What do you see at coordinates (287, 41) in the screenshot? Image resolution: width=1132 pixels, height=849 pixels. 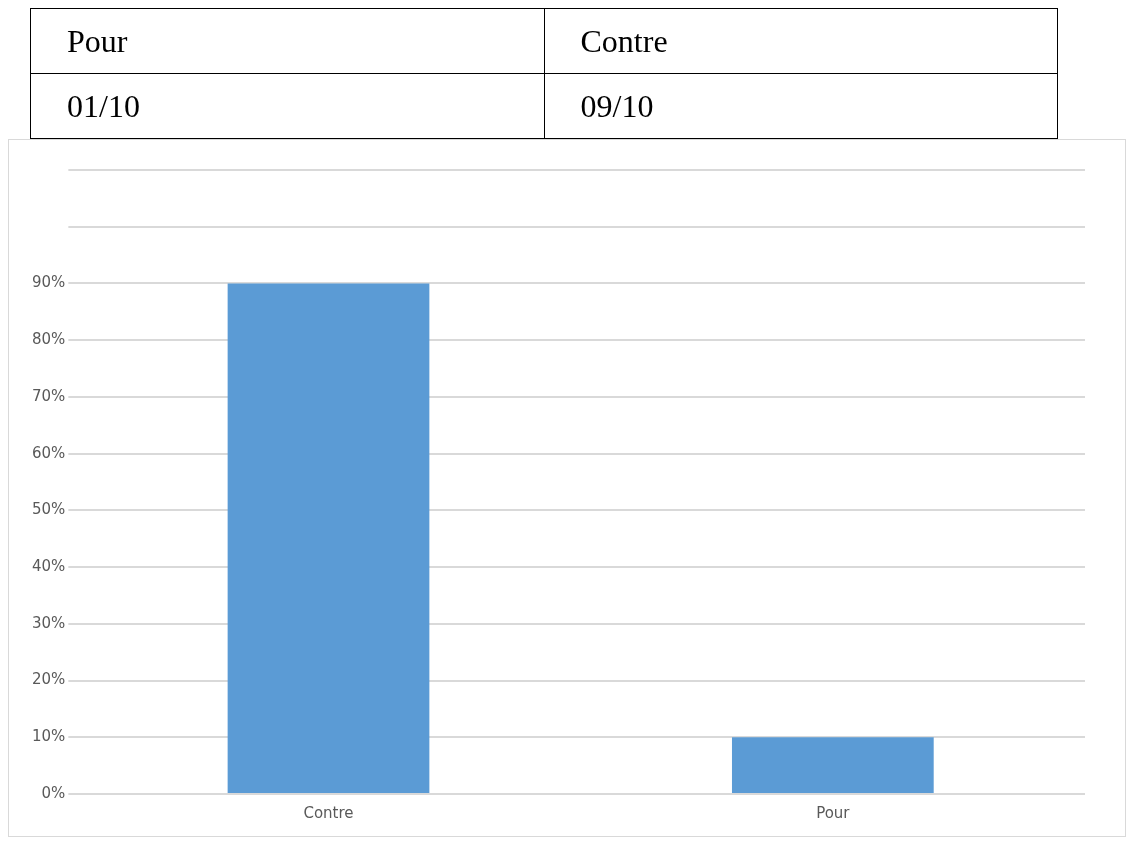 I see `text: Pour` at bounding box center [287, 41].